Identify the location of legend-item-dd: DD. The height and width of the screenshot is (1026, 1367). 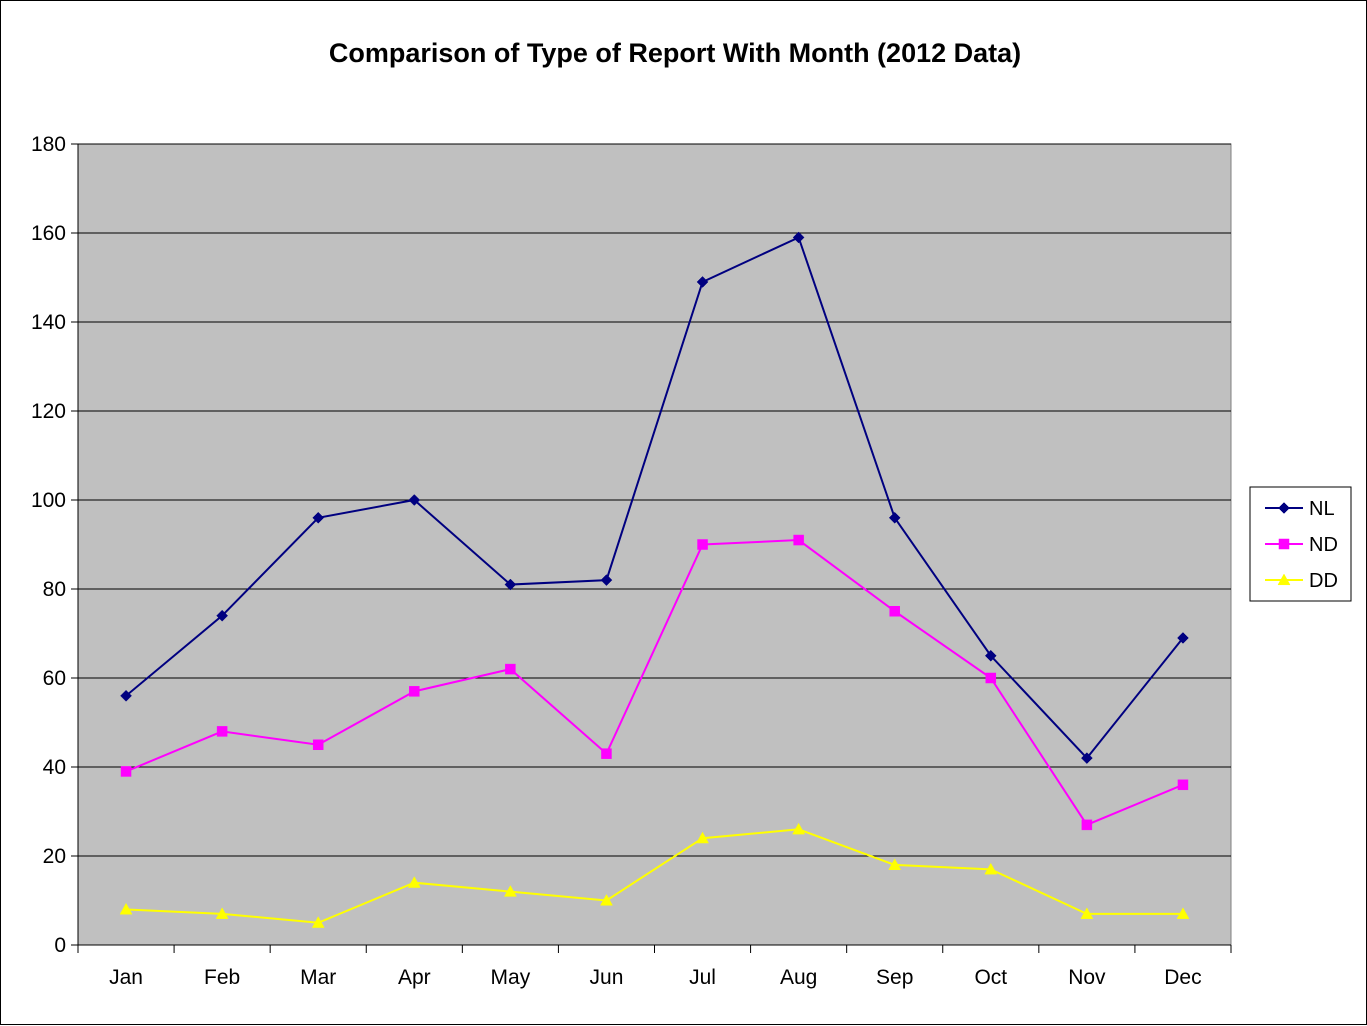
(1301, 581).